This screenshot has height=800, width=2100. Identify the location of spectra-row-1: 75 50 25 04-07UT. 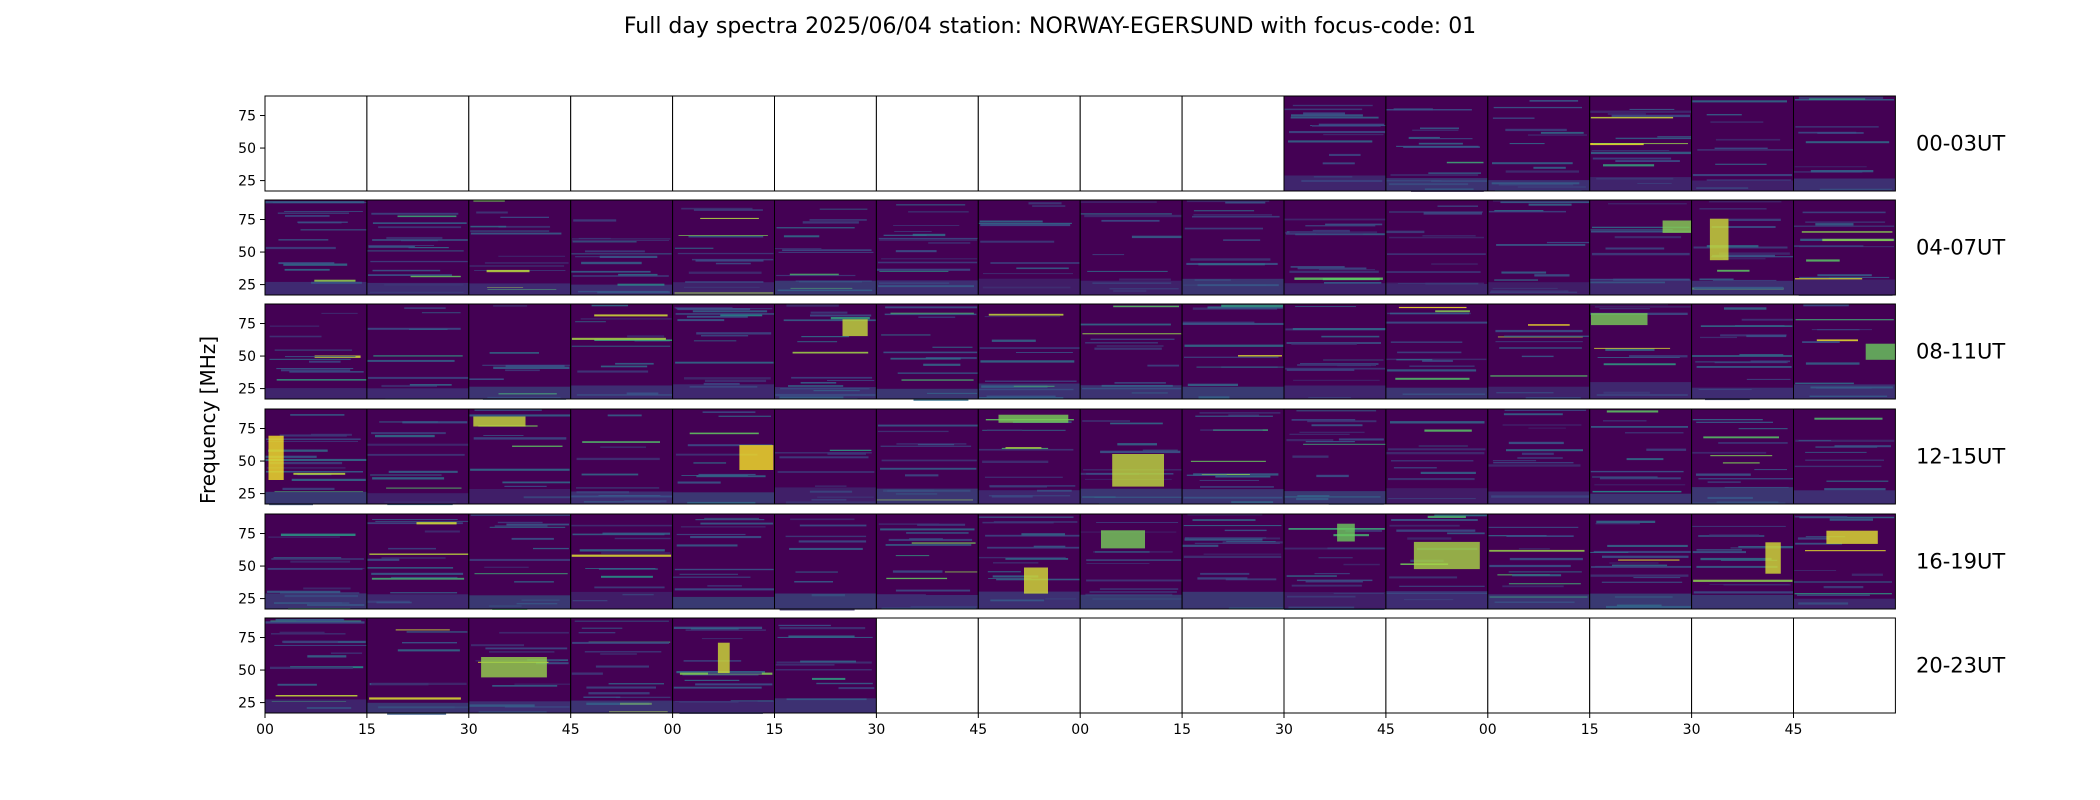
(1121, 247).